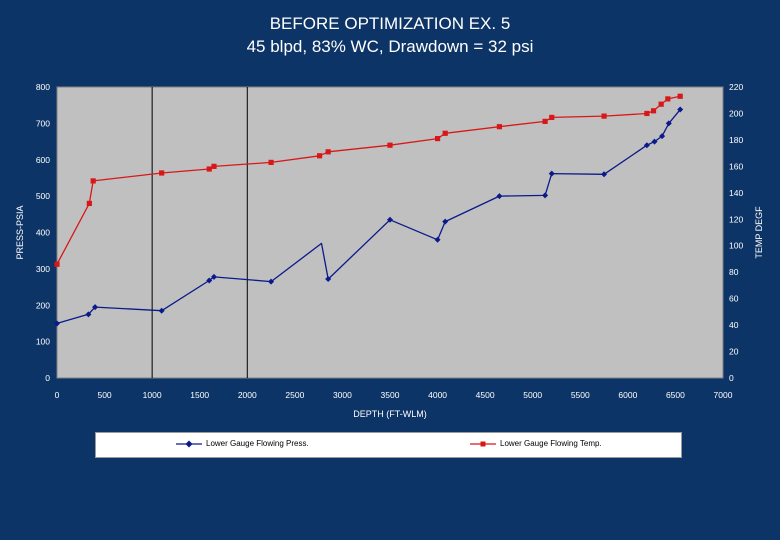 This screenshot has height=540, width=780. Describe the element at coordinates (580, 395) in the screenshot. I see `x-tick-label: 5500` at that location.